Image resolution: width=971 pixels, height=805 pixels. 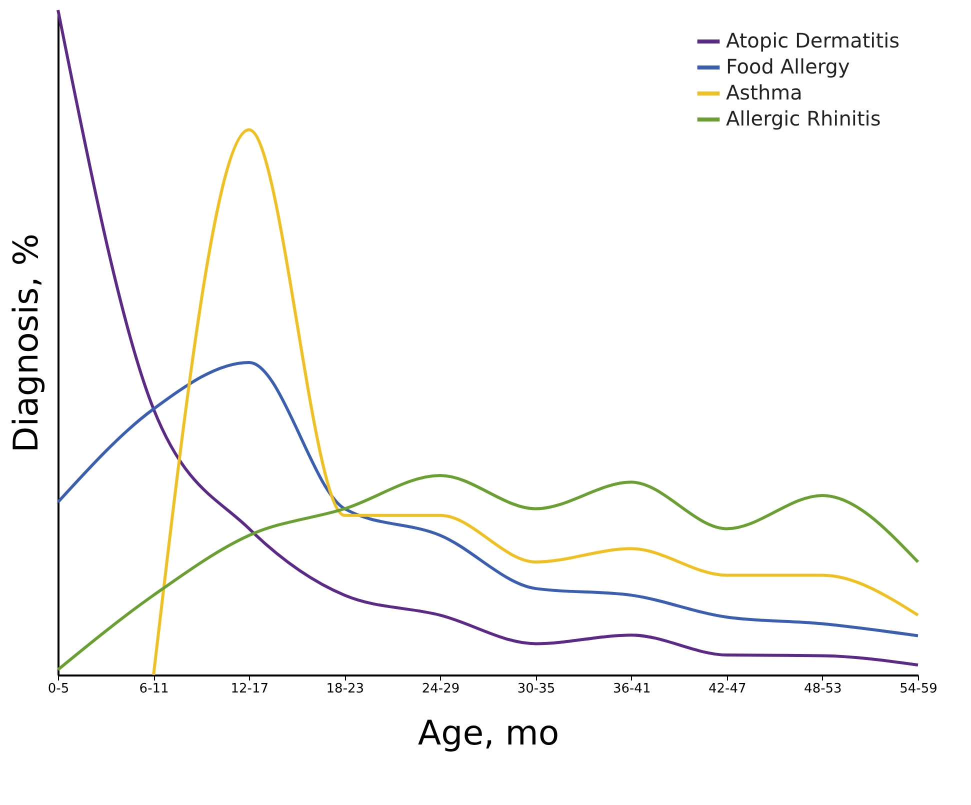 I want to click on x-axis-title: Age, mo, so click(x=489, y=734).